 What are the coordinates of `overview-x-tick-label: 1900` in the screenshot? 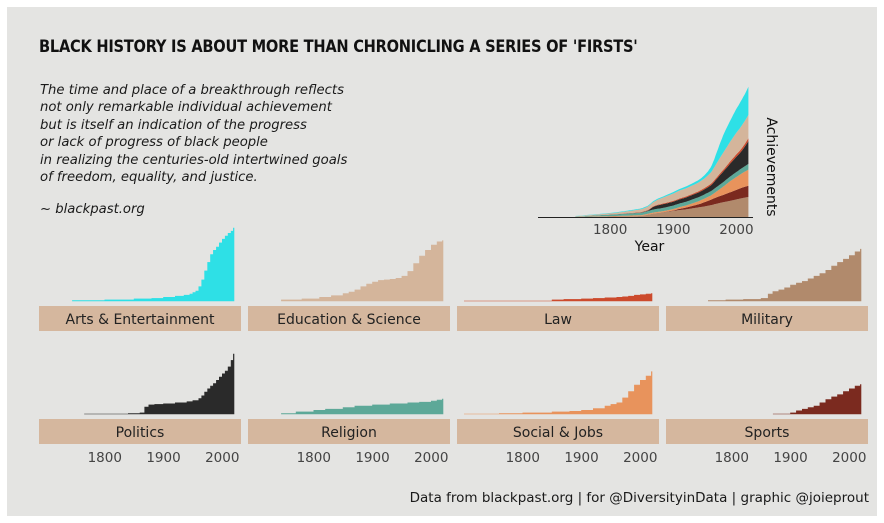 It's located at (673, 230).